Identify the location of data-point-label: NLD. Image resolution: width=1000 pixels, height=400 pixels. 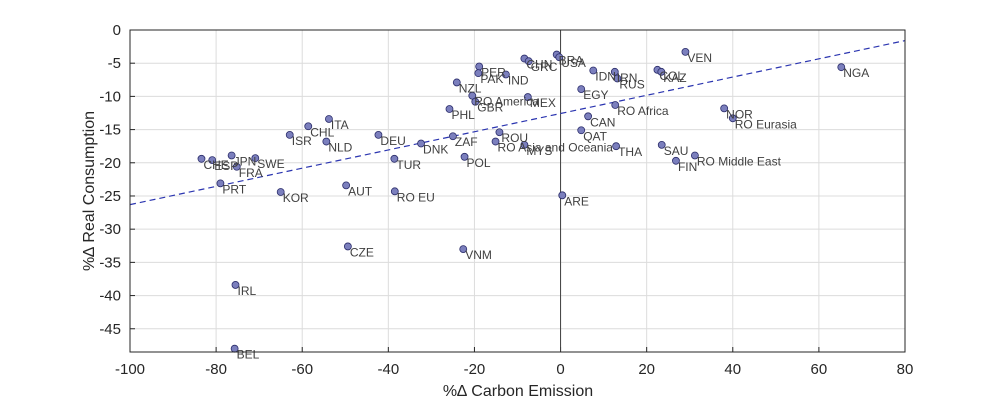
(340, 148).